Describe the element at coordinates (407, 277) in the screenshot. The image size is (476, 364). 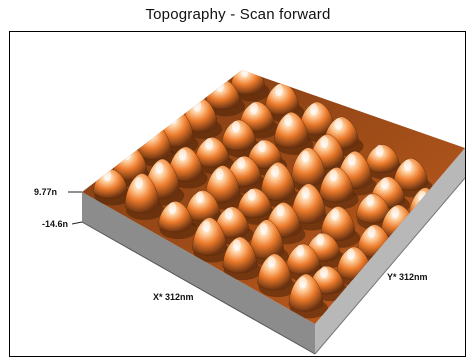
I see `y-axis-label: Y* 312nm` at that location.